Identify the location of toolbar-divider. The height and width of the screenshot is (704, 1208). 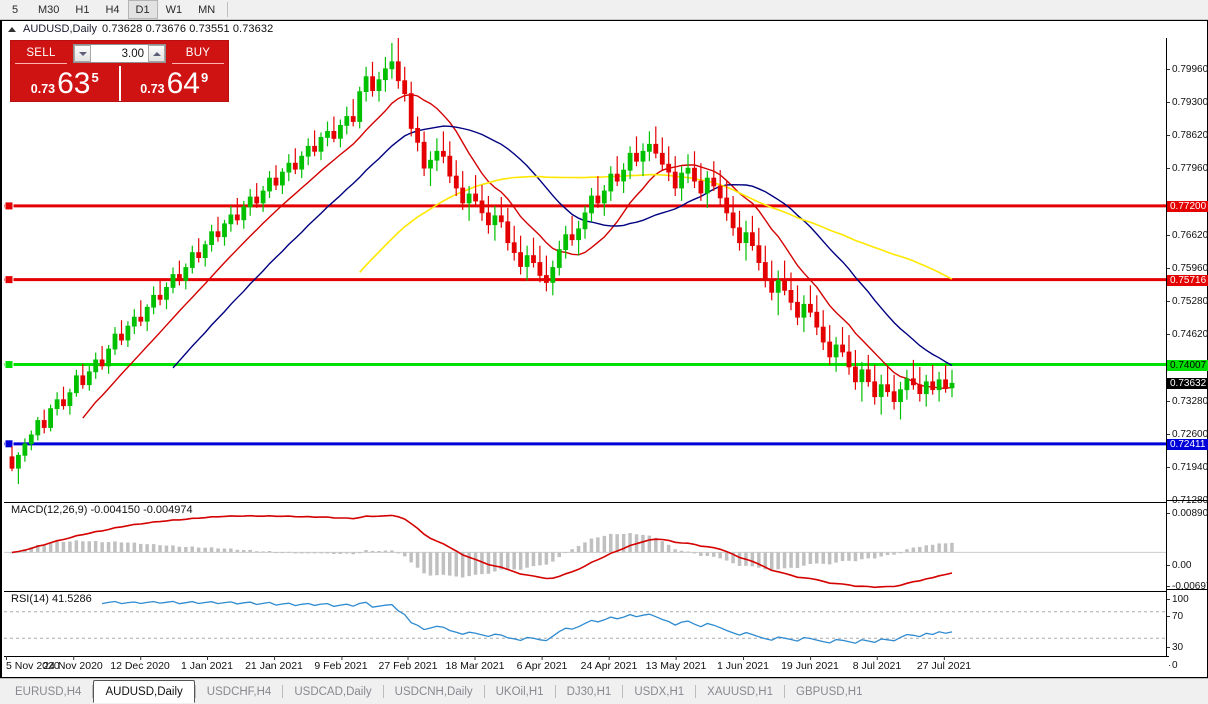
(228, 9).